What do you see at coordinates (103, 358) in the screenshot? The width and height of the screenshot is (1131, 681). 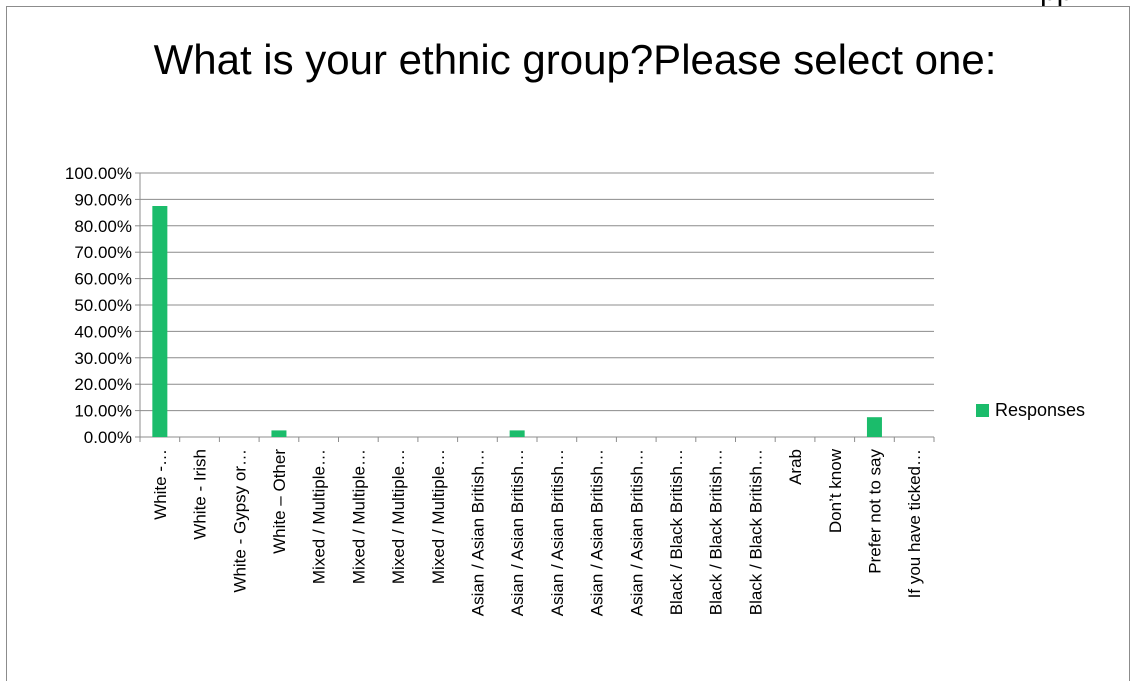 I see `y-tick-label: 30.00%` at bounding box center [103, 358].